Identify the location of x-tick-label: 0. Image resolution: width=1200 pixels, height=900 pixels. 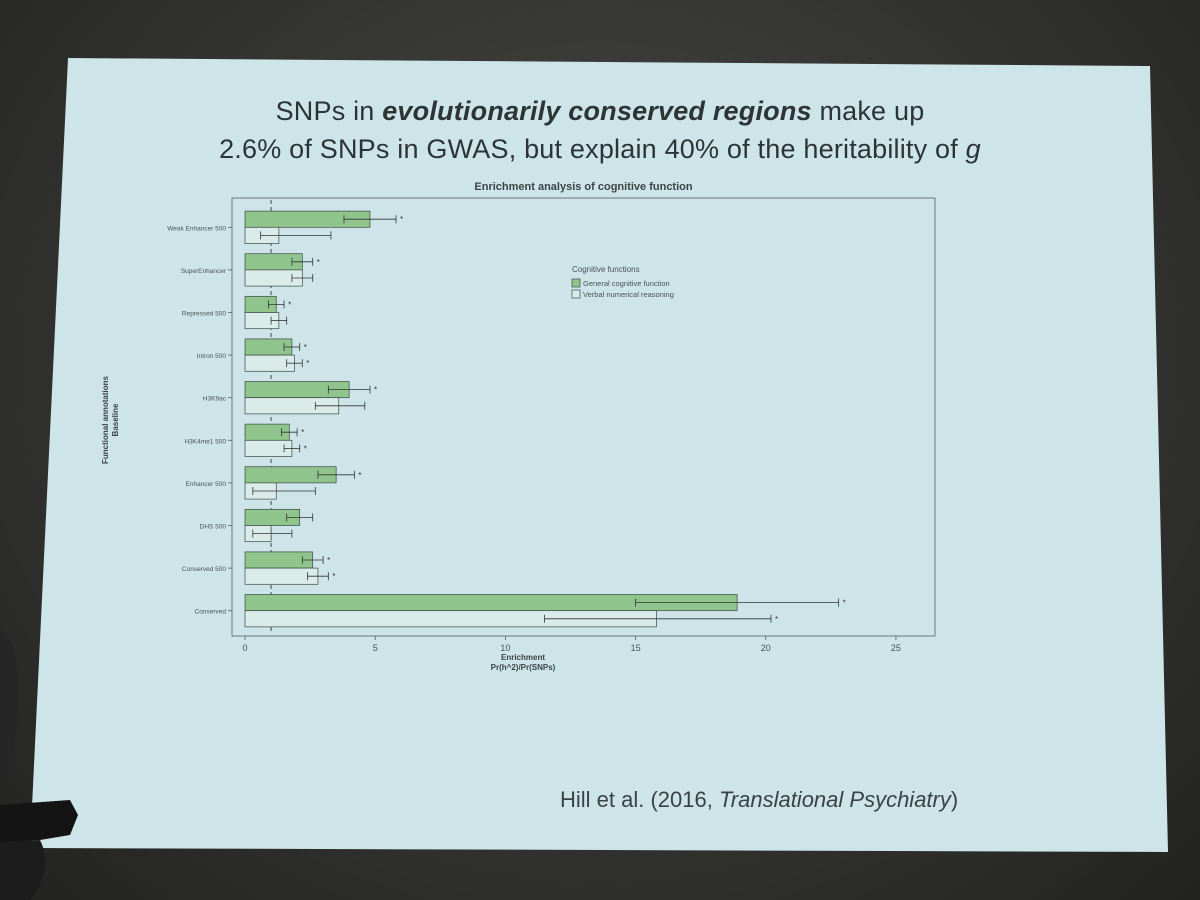
(245, 648).